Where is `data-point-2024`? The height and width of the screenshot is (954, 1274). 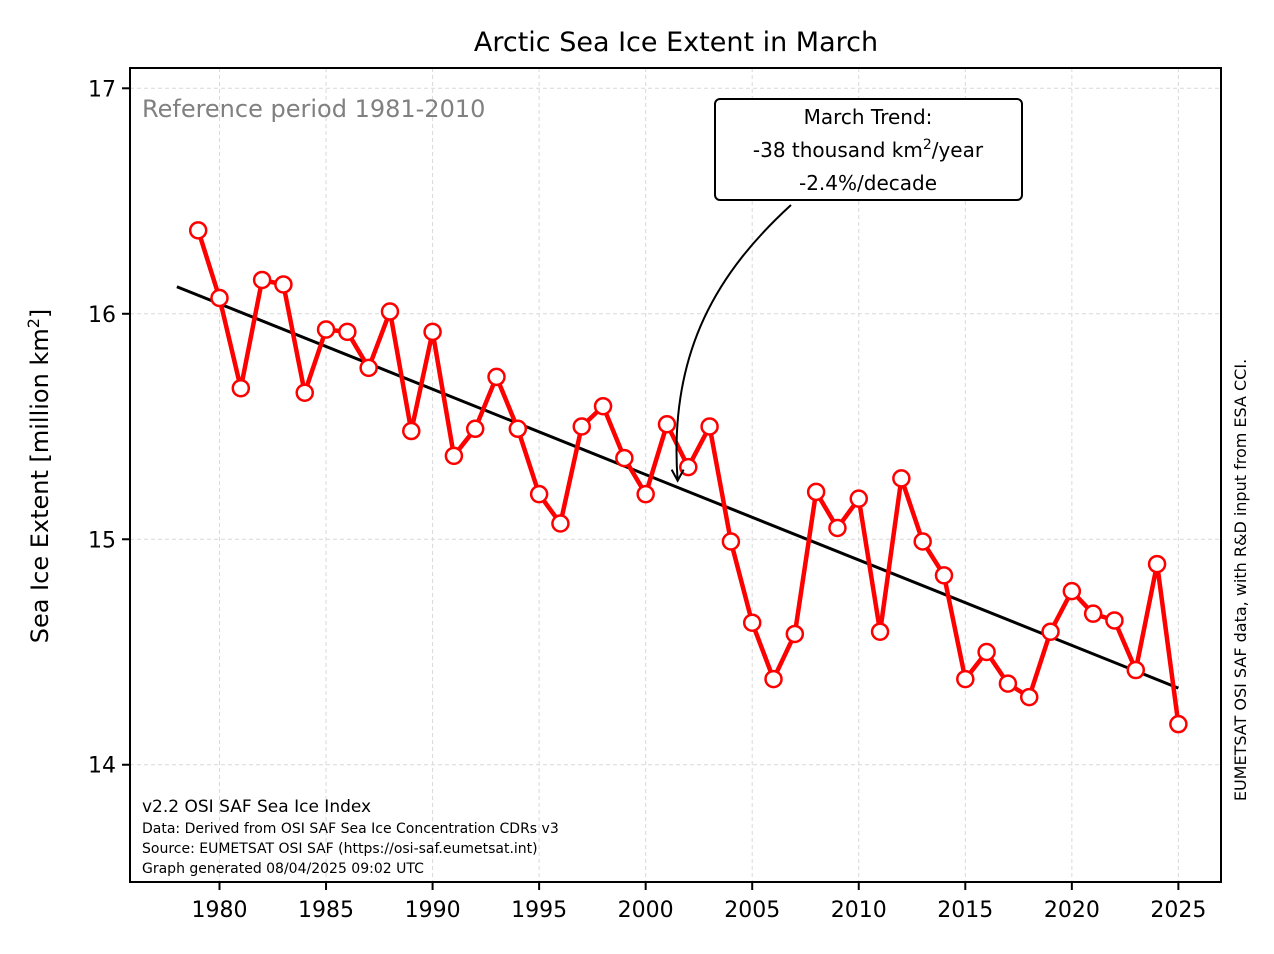 data-point-2024 is located at coordinates (1157, 564).